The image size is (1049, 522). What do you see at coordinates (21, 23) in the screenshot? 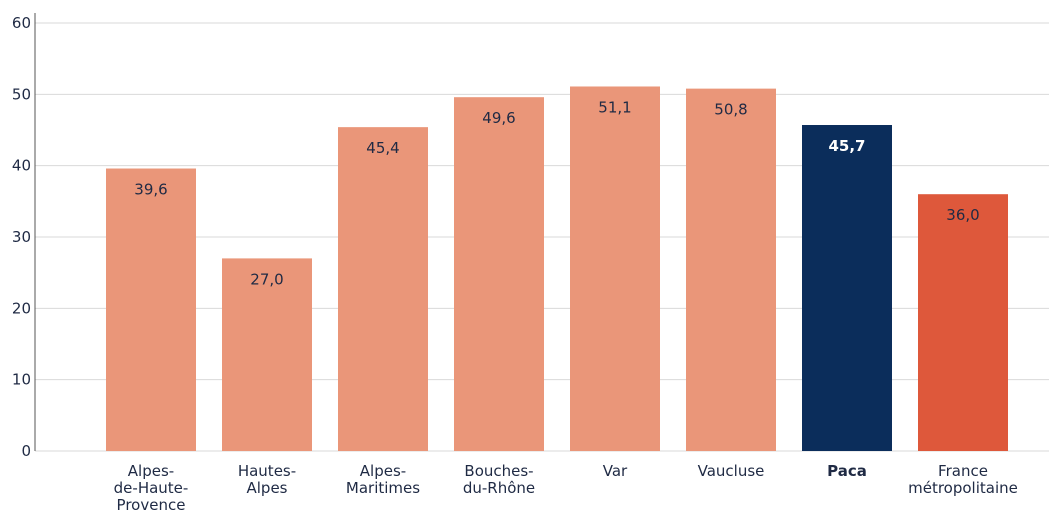
I see `y-tick-label: 60` at bounding box center [21, 23].